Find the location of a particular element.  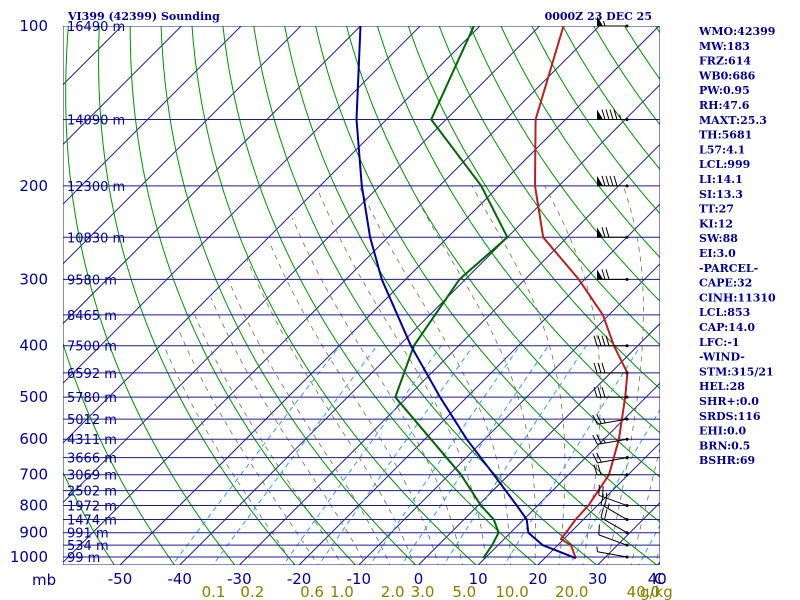

dewpoint-curve is located at coordinates (451, 292).